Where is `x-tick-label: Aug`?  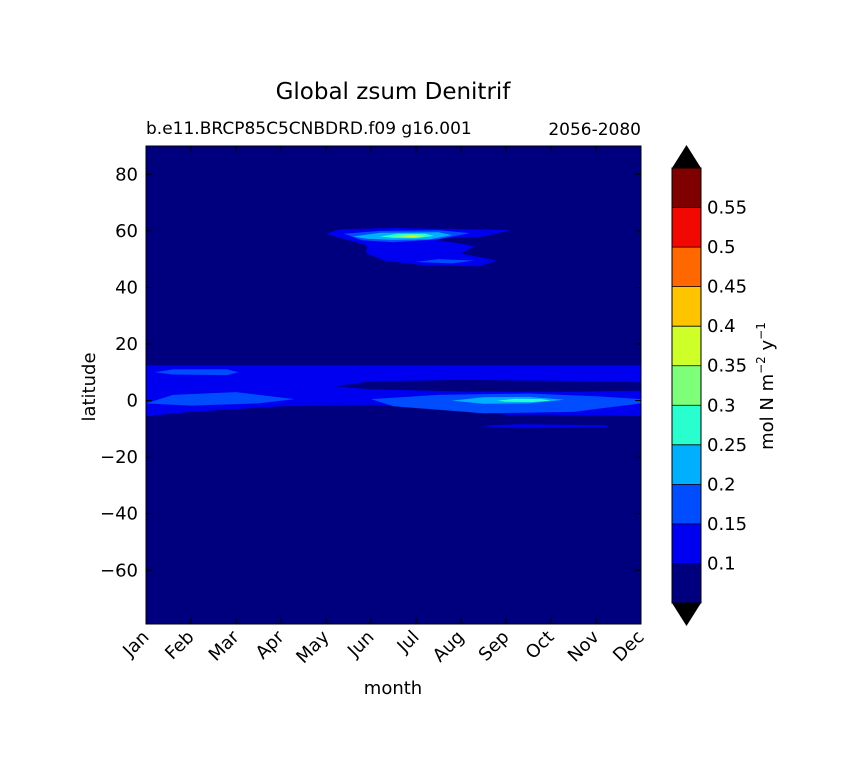 x-tick-label: Aug is located at coordinates (449, 647).